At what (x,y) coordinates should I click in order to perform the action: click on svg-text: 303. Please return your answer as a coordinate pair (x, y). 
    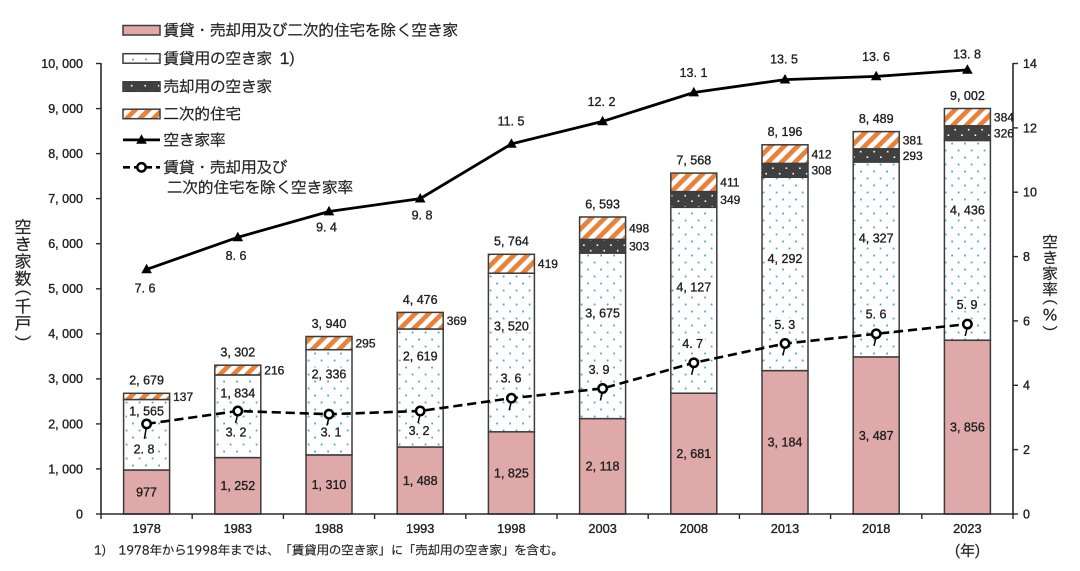
    Looking at the image, I should click on (639, 247).